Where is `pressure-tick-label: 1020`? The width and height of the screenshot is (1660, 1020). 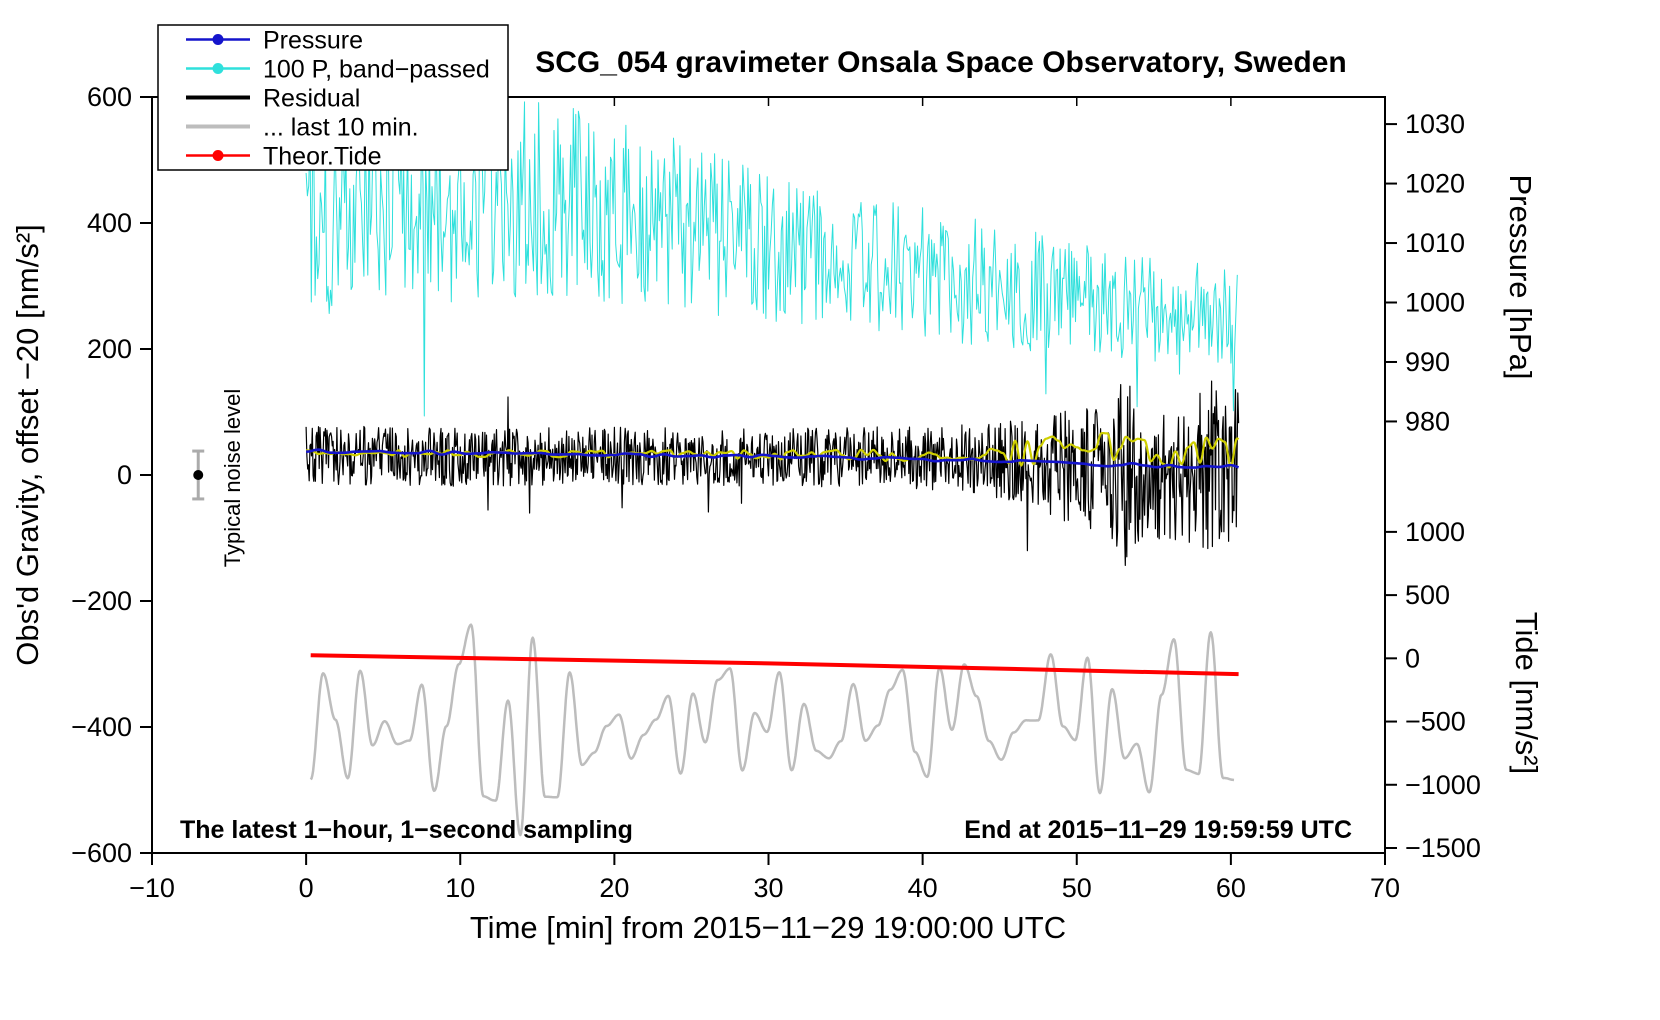 pressure-tick-label: 1020 is located at coordinates (1435, 184).